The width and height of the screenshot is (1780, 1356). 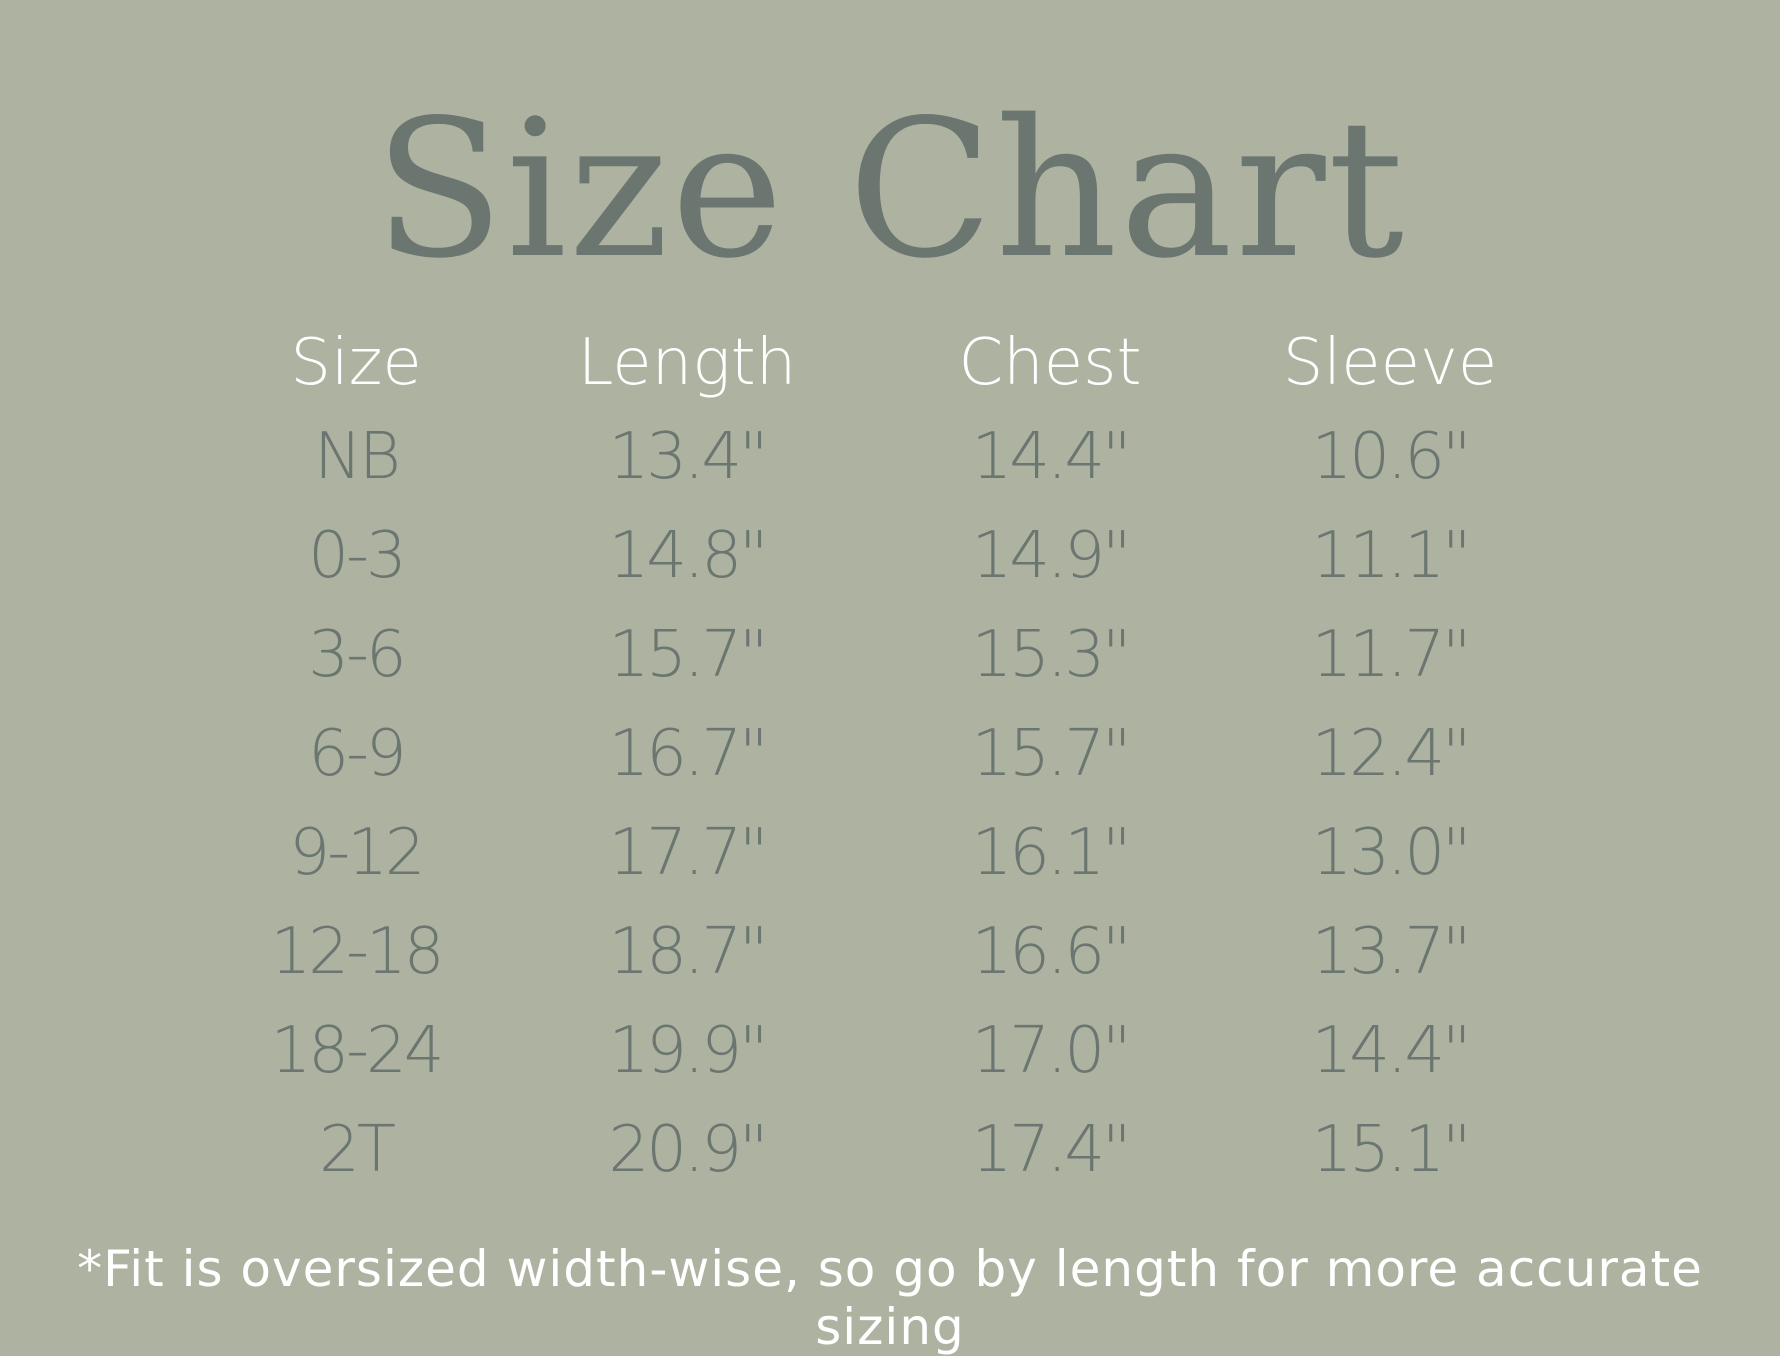 I want to click on cell-length: 18.7", so click(x=688, y=952).